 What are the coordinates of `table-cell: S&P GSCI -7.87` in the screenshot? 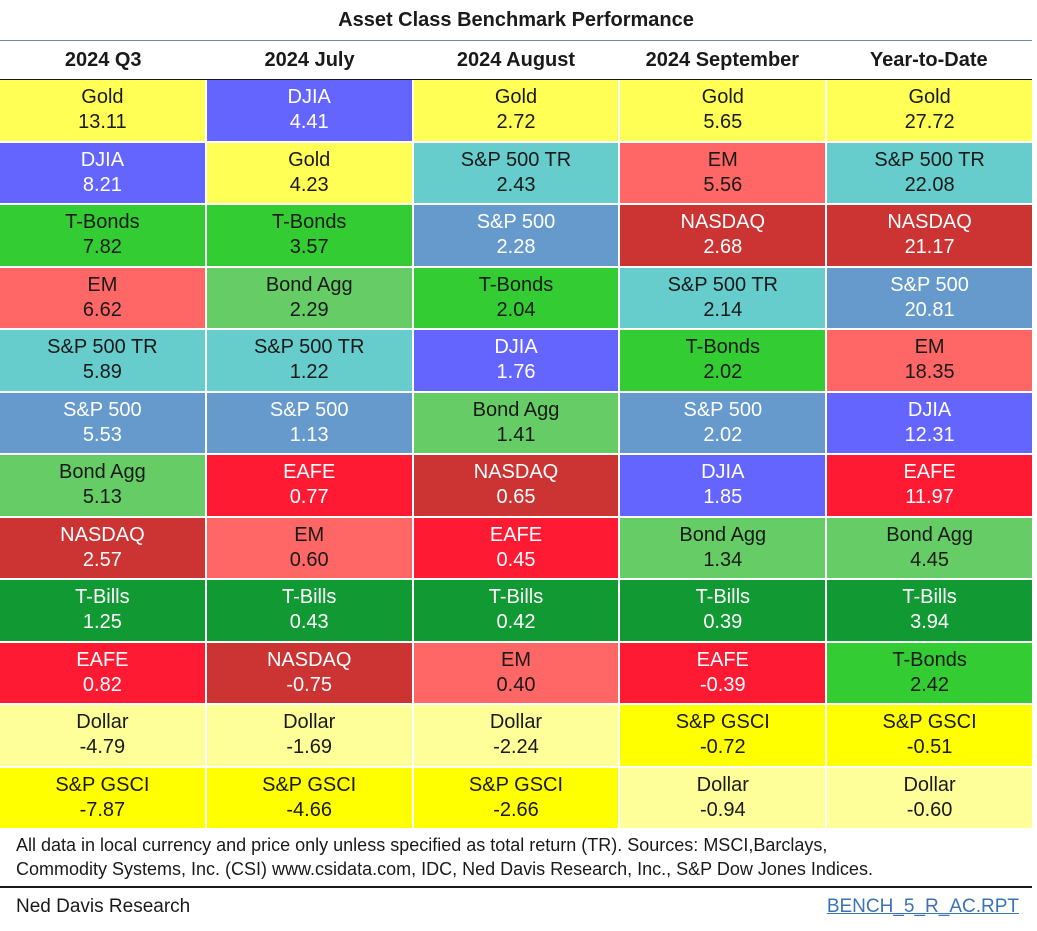 It's located at (102, 797).